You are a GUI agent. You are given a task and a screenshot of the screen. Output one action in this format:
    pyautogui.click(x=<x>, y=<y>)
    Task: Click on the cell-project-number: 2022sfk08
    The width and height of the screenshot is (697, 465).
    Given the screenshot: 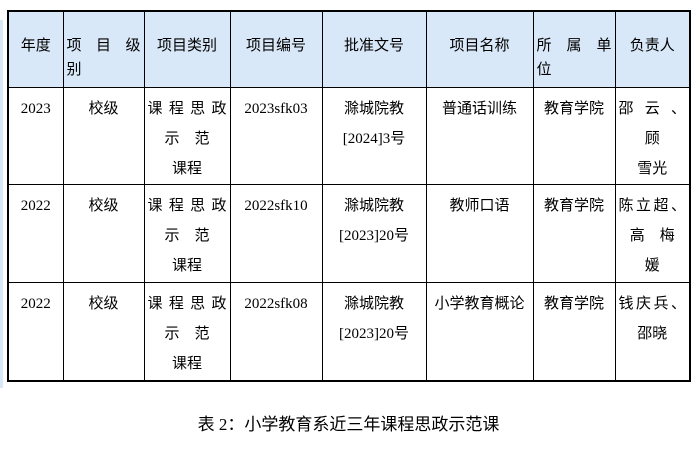 What is the action you would take?
    pyautogui.click(x=276, y=331)
    